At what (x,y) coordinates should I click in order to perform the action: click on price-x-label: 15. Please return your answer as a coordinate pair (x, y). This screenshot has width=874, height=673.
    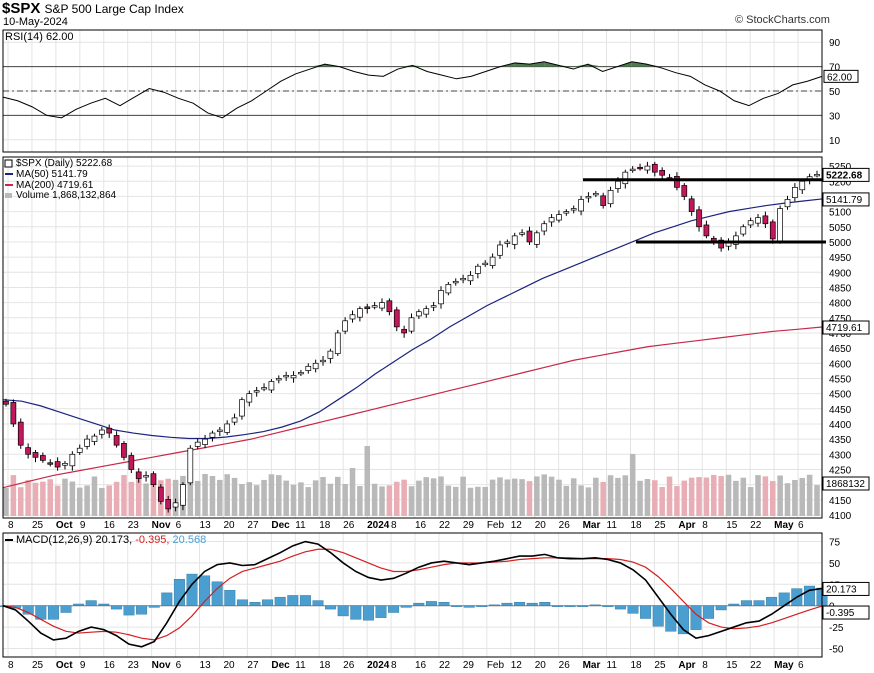
    Looking at the image, I should click on (732, 525).